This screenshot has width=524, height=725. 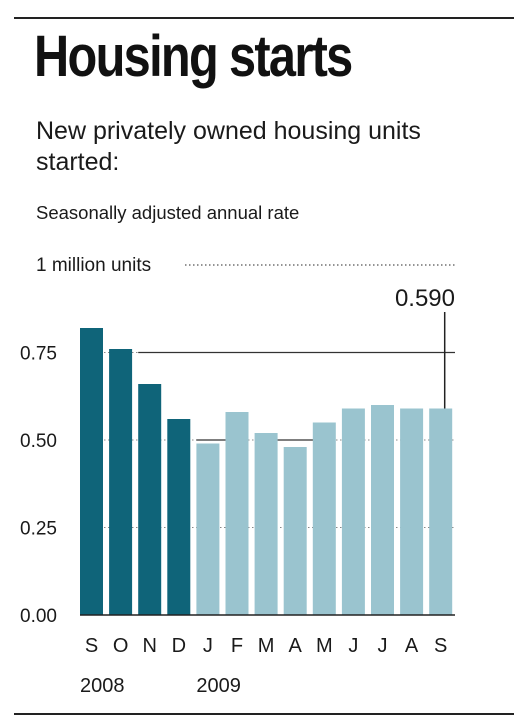 I want to click on x-tick-label-11: A, so click(x=412, y=646).